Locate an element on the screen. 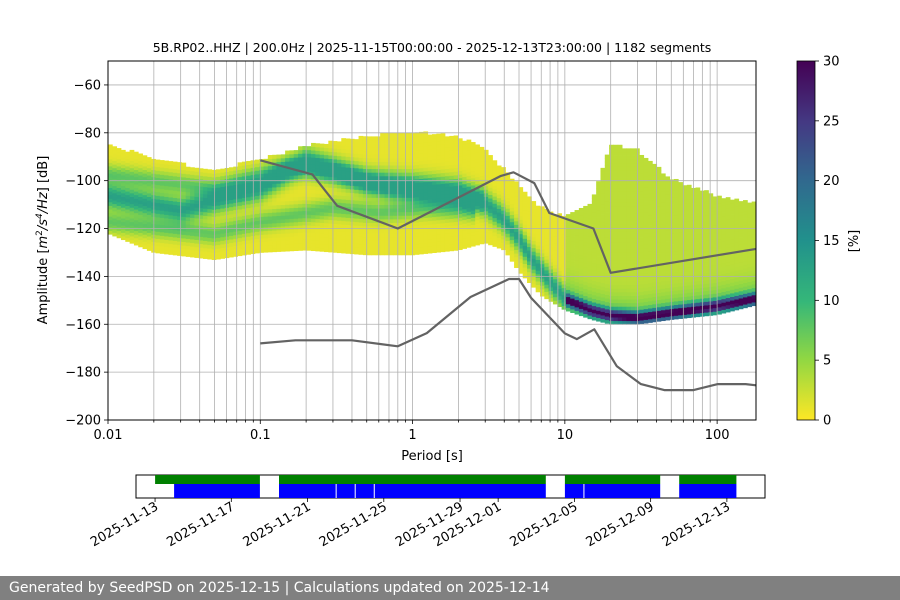  y-tick-label: −100 is located at coordinates (83, 181).